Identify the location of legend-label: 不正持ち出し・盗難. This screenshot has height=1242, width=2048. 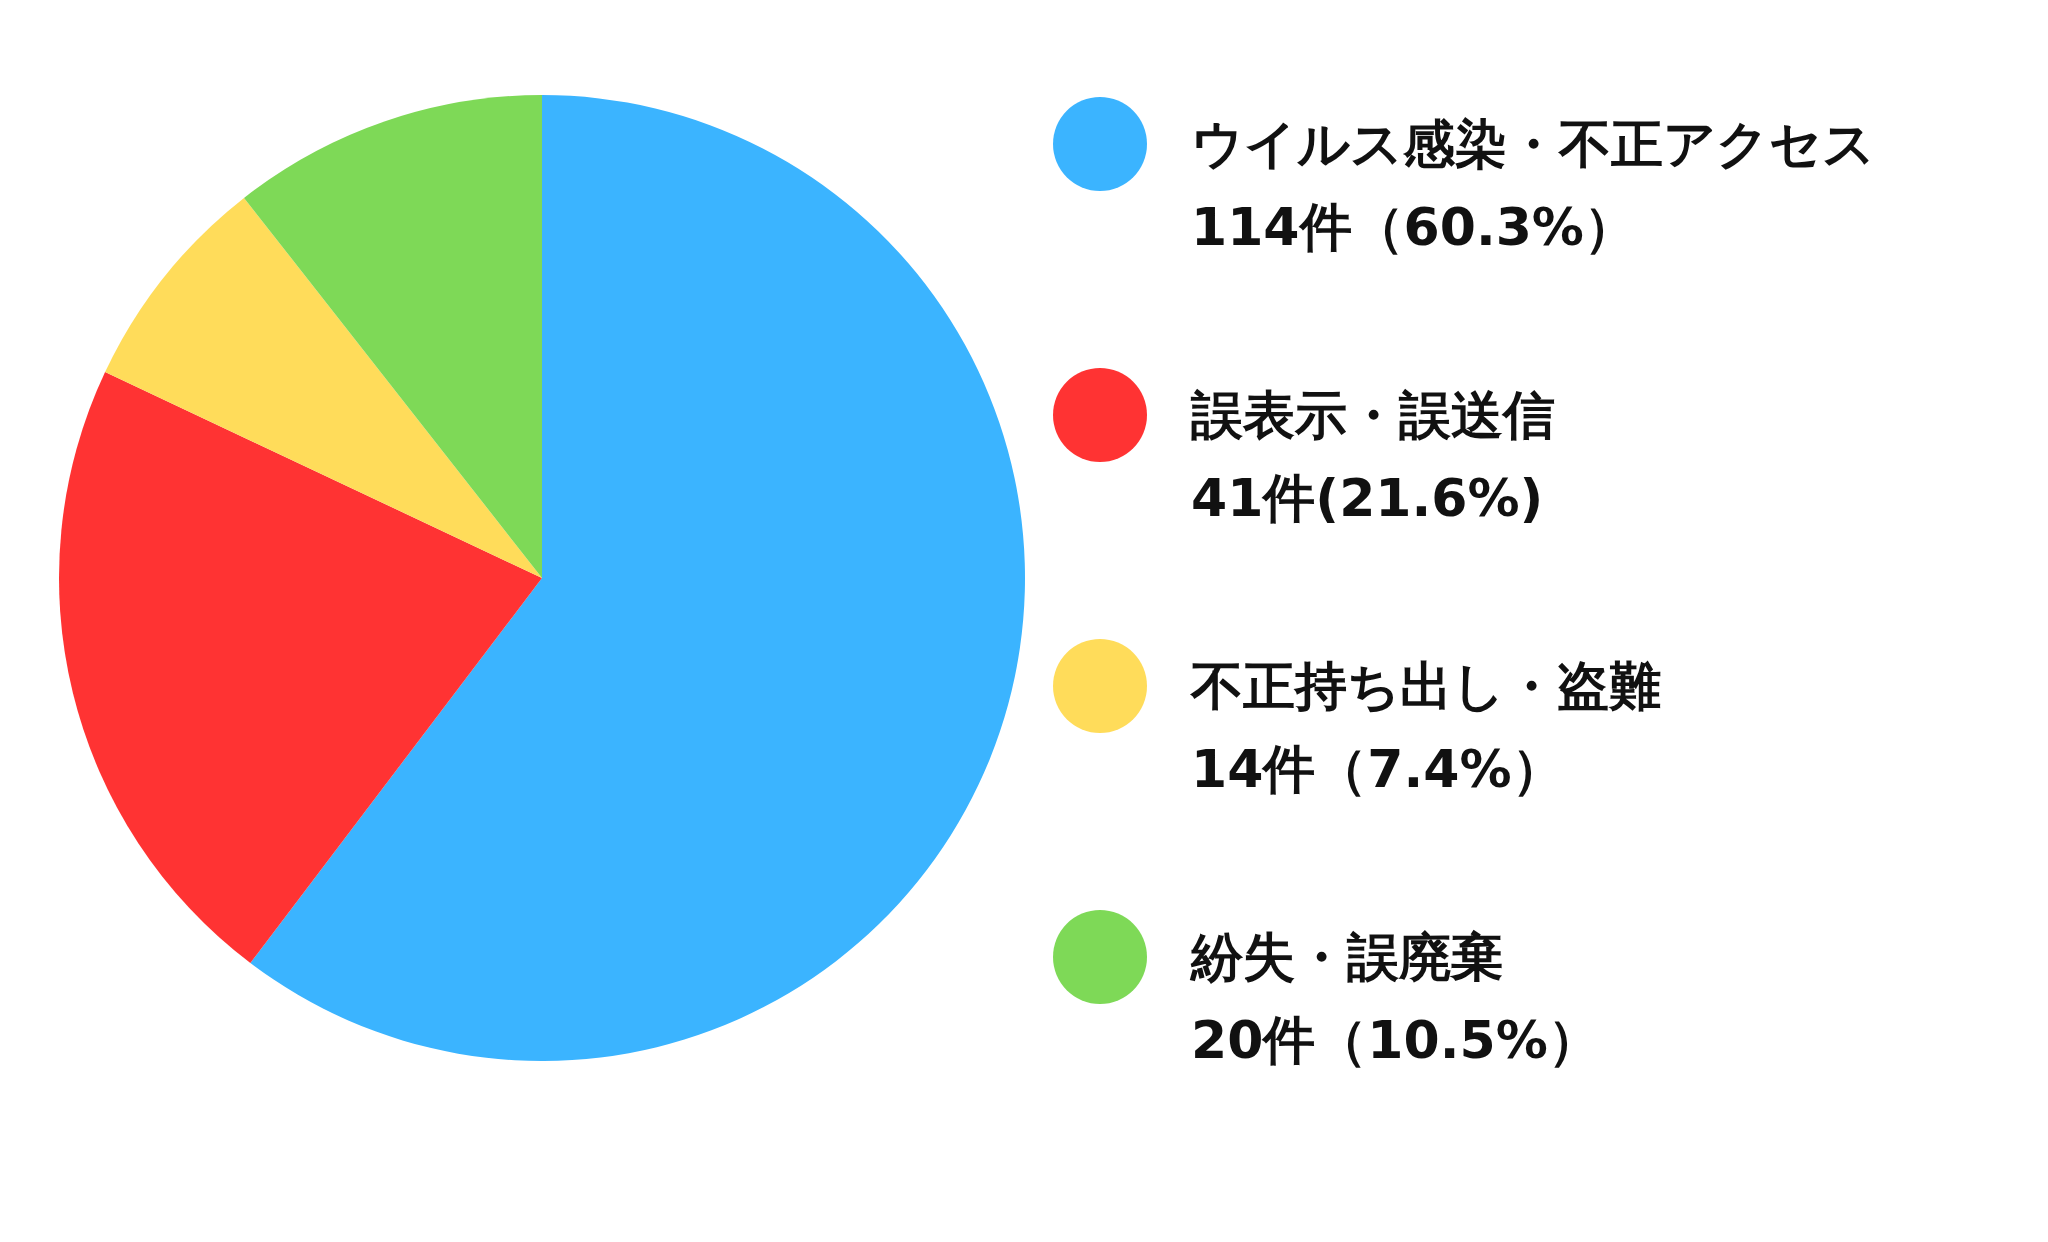
(1425, 686).